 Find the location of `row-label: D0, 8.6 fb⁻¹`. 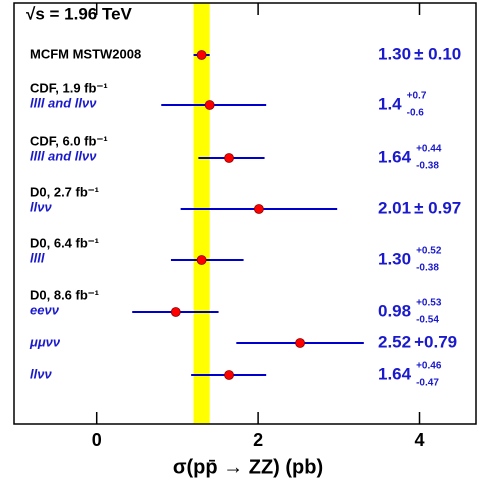

row-label: D0, 8.6 fb⁻¹ is located at coordinates (64, 294).